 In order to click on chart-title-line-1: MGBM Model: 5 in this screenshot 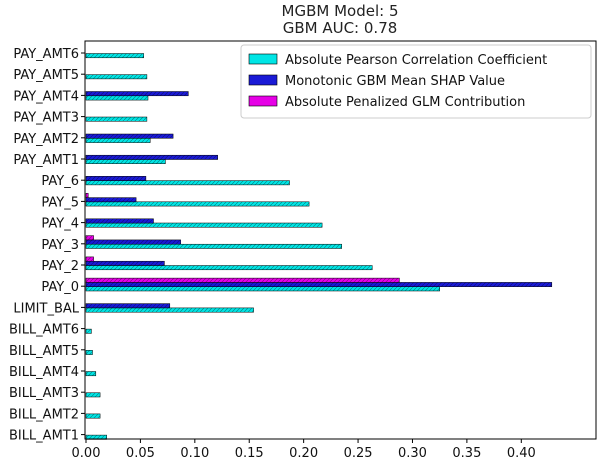, I will do `click(340, 11)`.